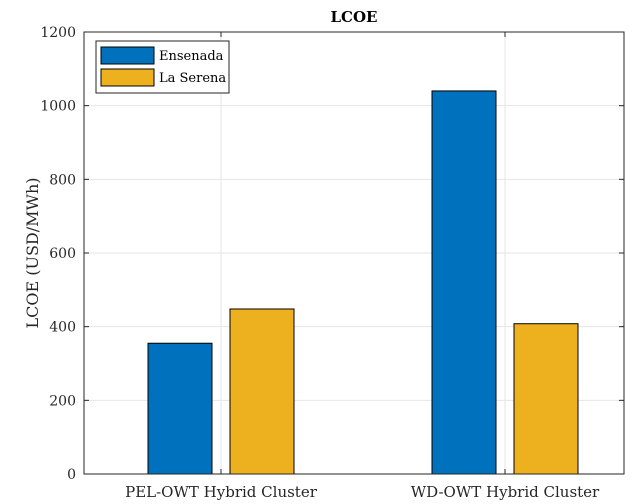 The image size is (635, 504). I want to click on y-tick-label: 800, so click(62, 180).